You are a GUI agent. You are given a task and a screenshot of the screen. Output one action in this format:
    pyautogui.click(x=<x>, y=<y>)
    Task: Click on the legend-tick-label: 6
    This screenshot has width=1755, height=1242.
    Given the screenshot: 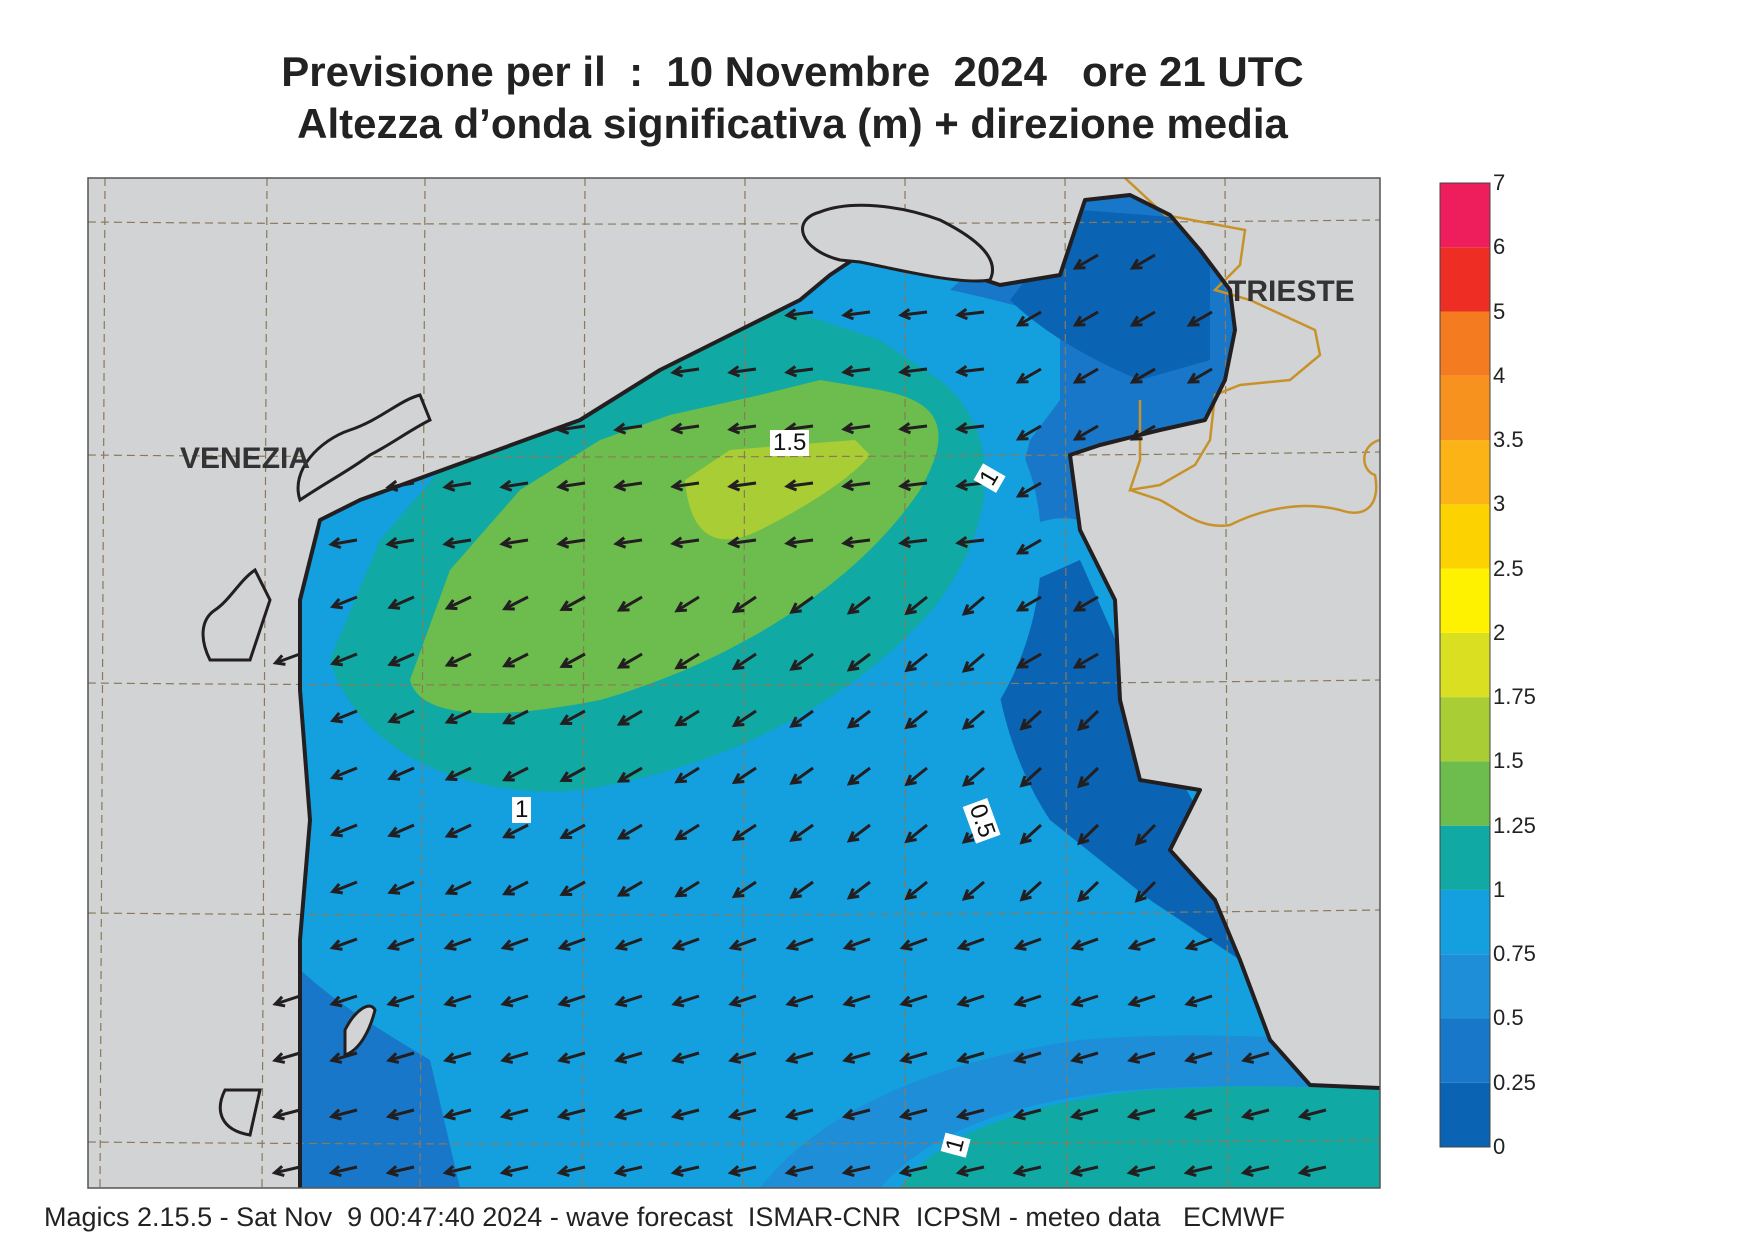 What is the action you would take?
    pyautogui.click(x=1499, y=247)
    